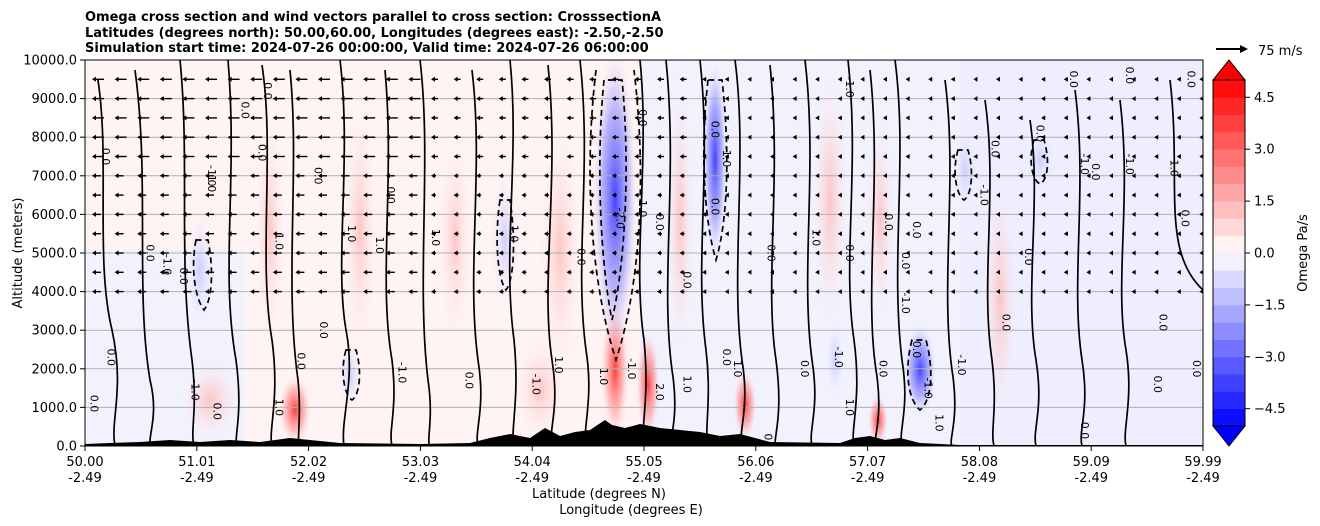 The width and height of the screenshot is (1320, 526). Describe the element at coordinates (1270, 409) in the screenshot. I see `colorbar-tick-label: −4.5` at that location.